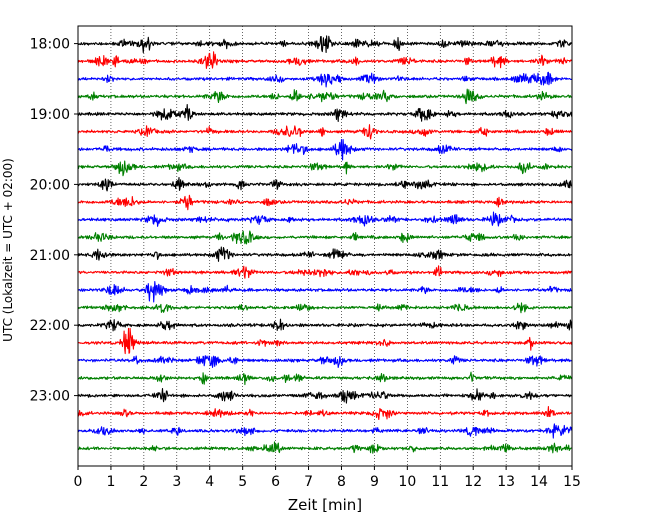 The image size is (650, 524). I want to click on x-axis-label: Zeit [min], so click(325, 505).